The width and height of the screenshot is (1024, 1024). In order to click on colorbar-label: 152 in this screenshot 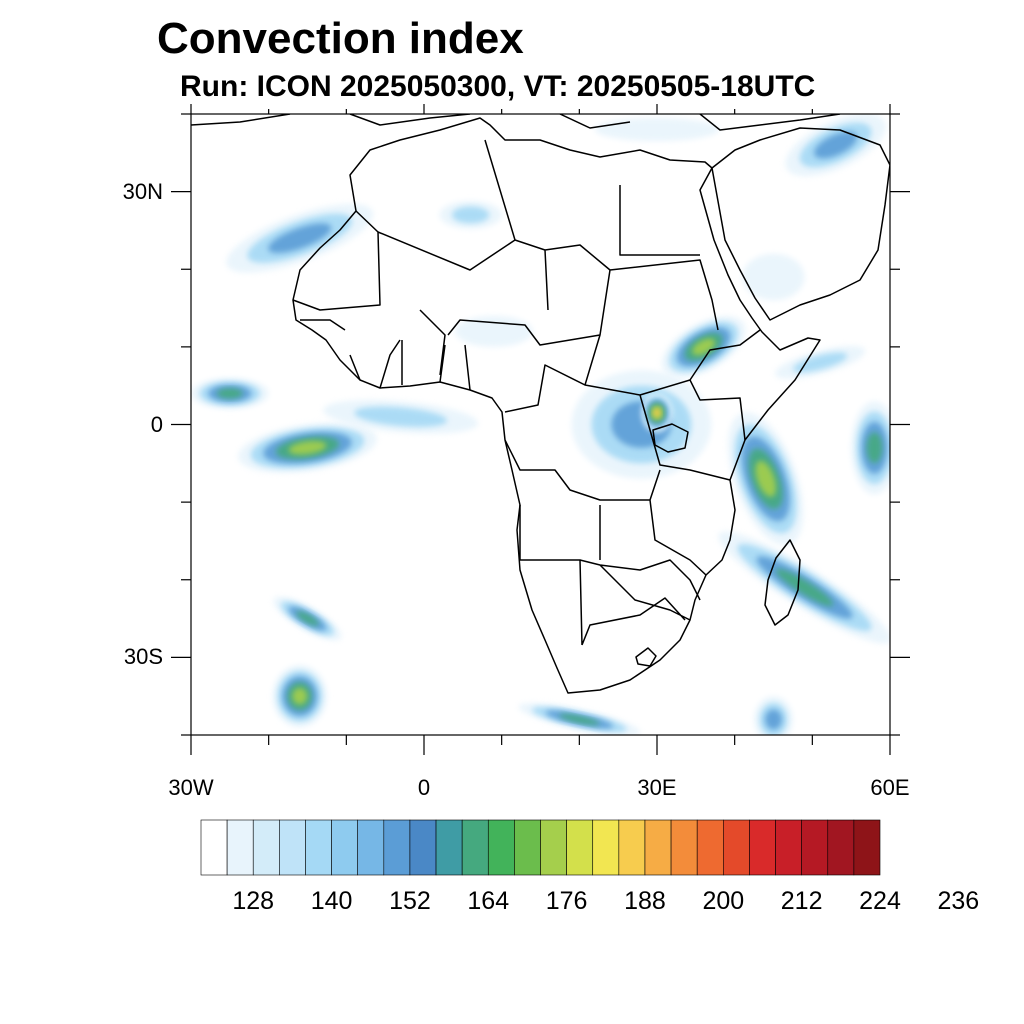, I will do `click(410, 901)`.